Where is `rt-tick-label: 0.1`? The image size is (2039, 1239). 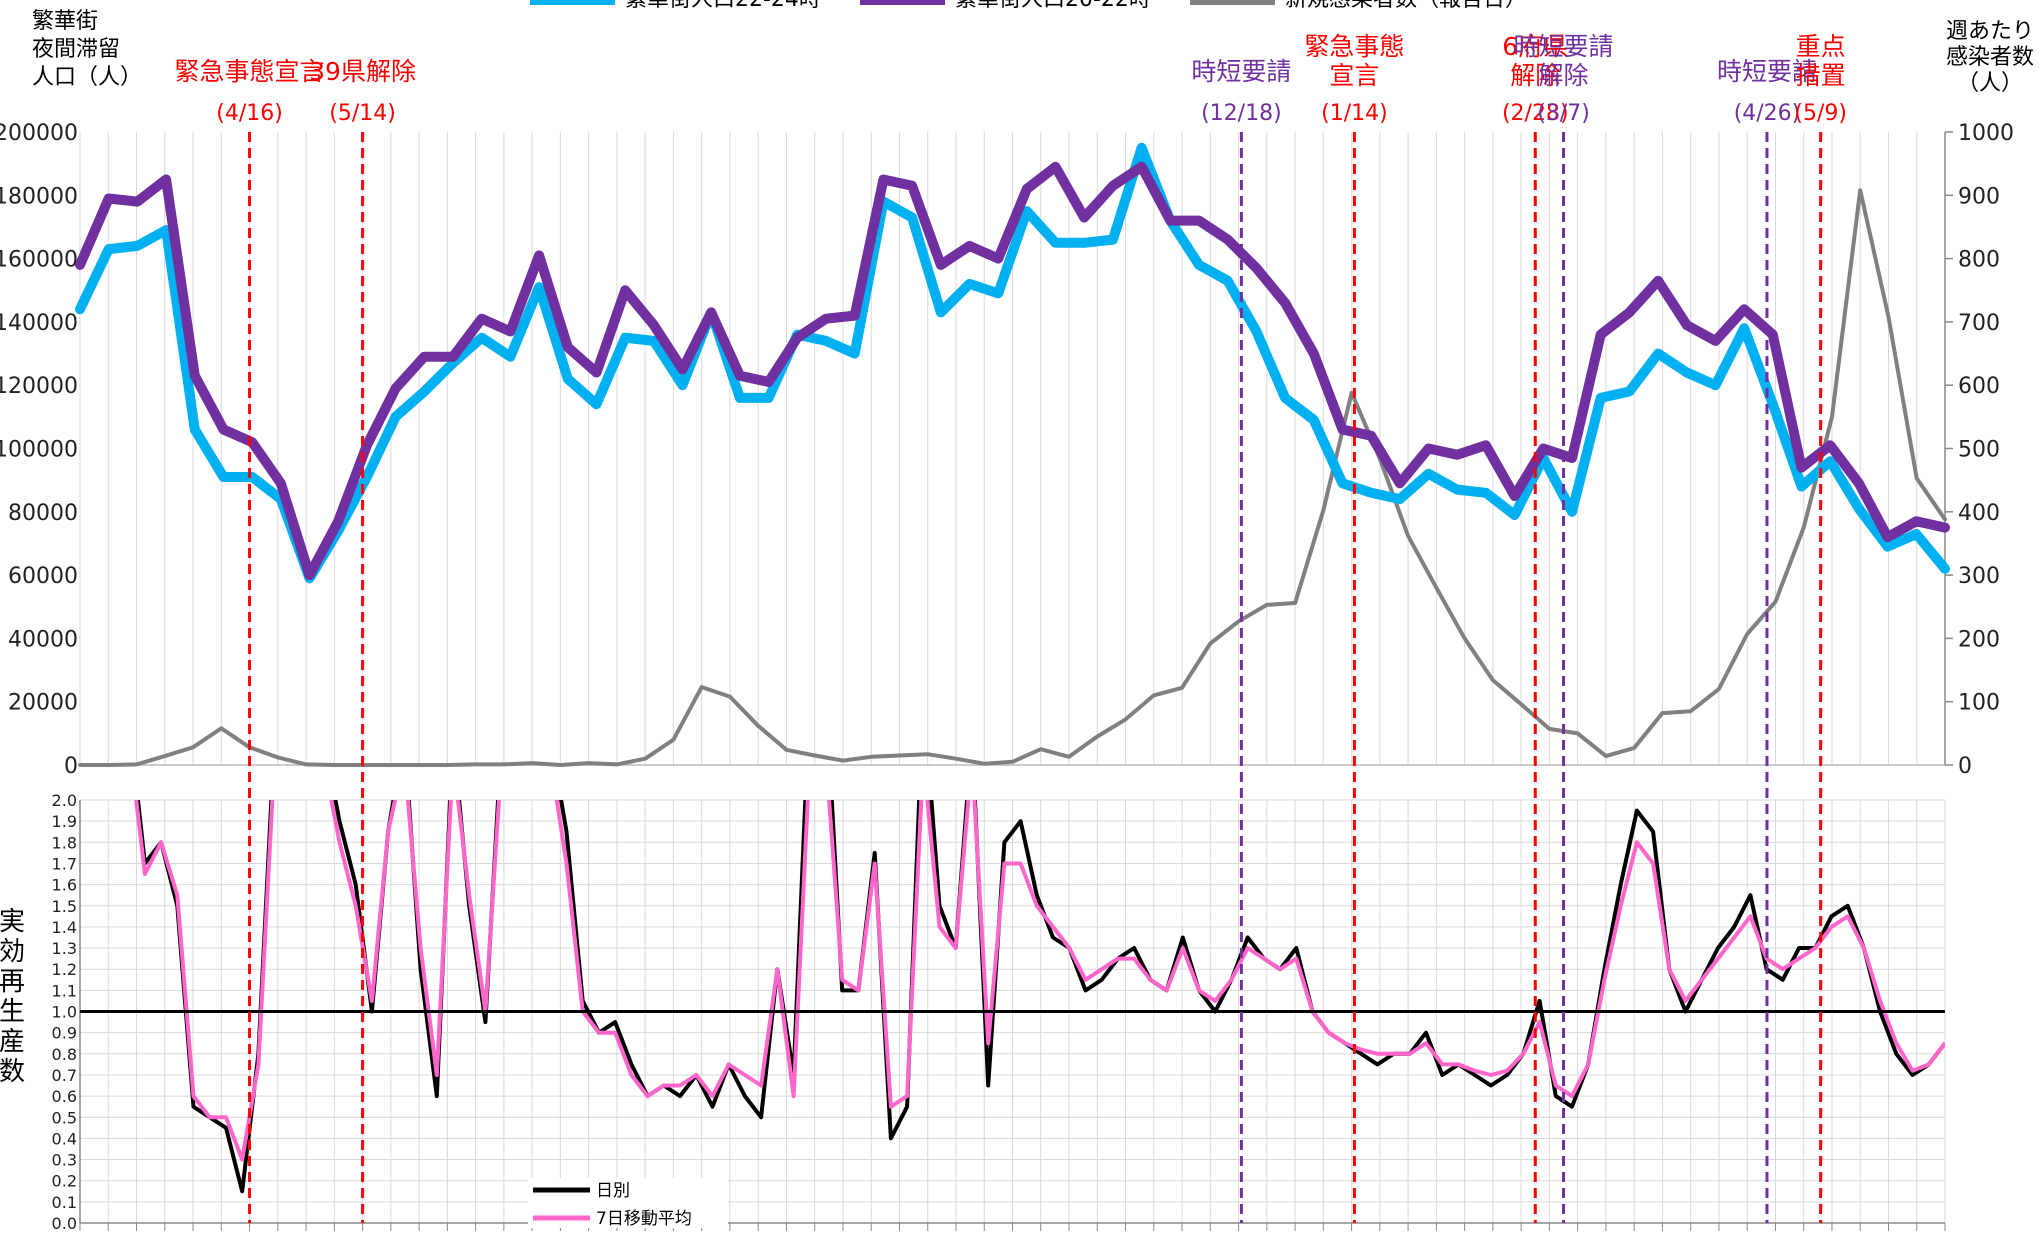
rt-tick-label: 0.1 is located at coordinates (64, 1202).